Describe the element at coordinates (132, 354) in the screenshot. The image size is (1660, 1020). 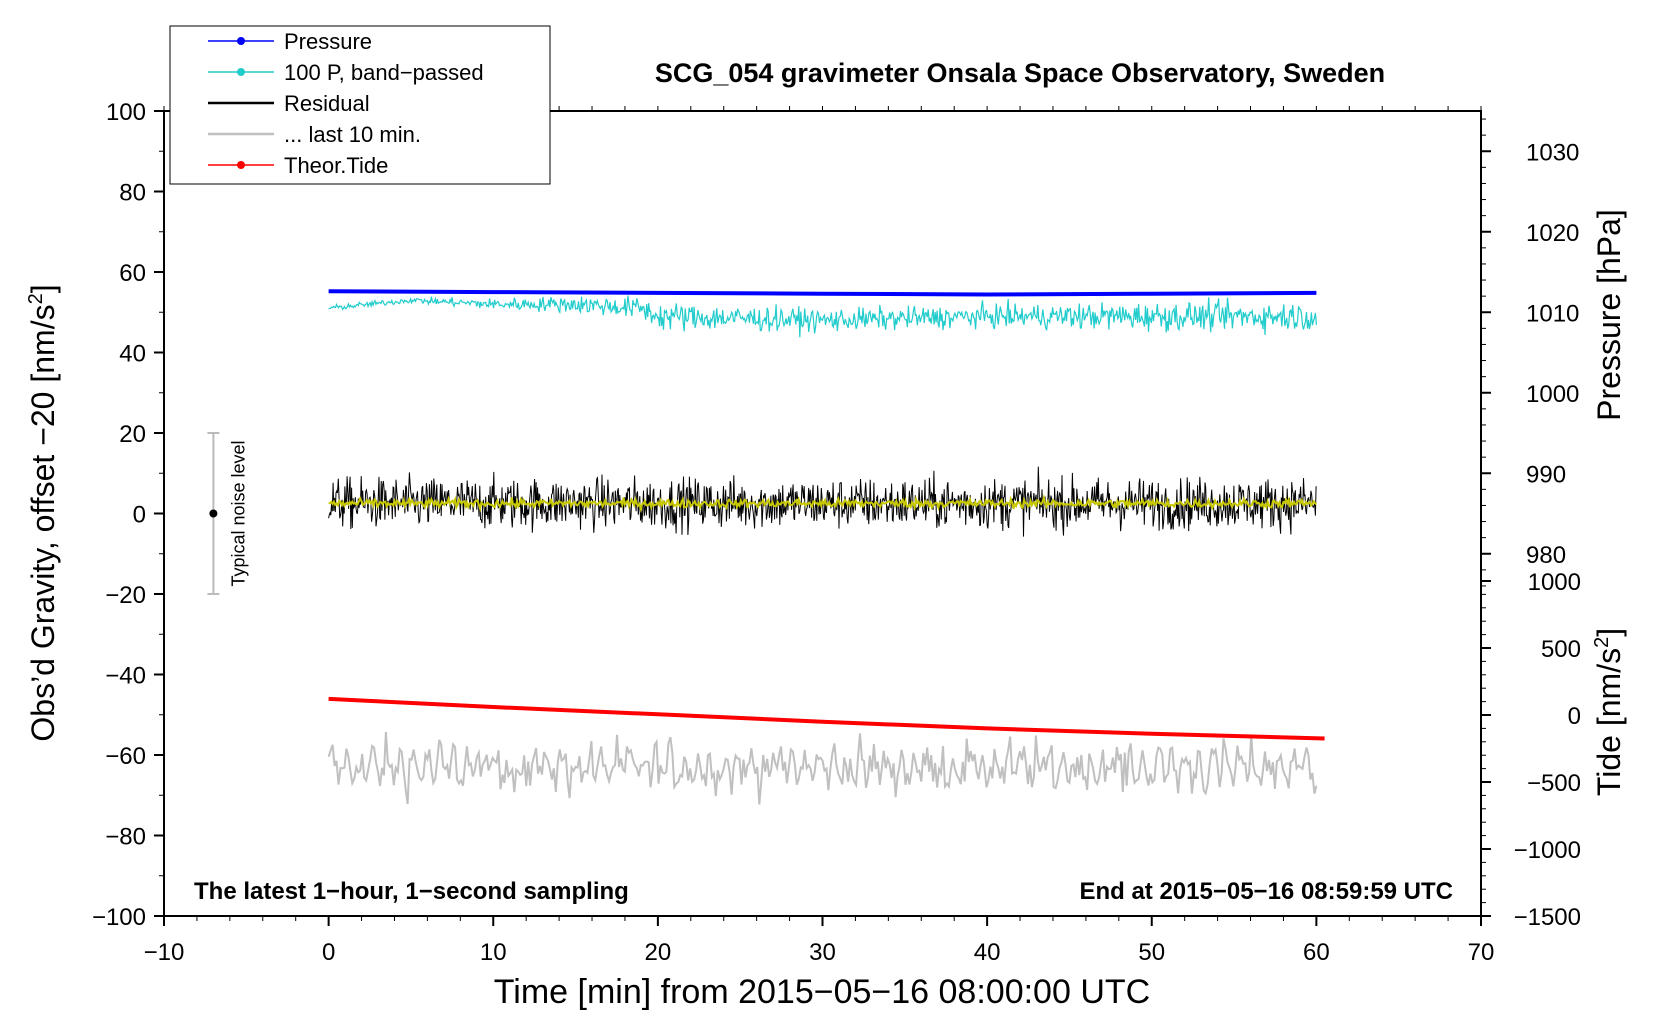
I see `y-tick-label: 40` at that location.